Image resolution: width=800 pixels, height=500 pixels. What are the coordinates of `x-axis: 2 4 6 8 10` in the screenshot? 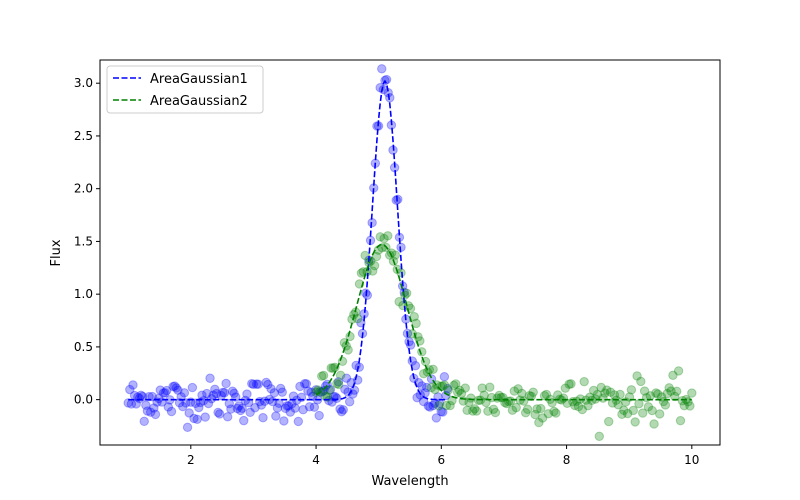 It's located at (443, 456).